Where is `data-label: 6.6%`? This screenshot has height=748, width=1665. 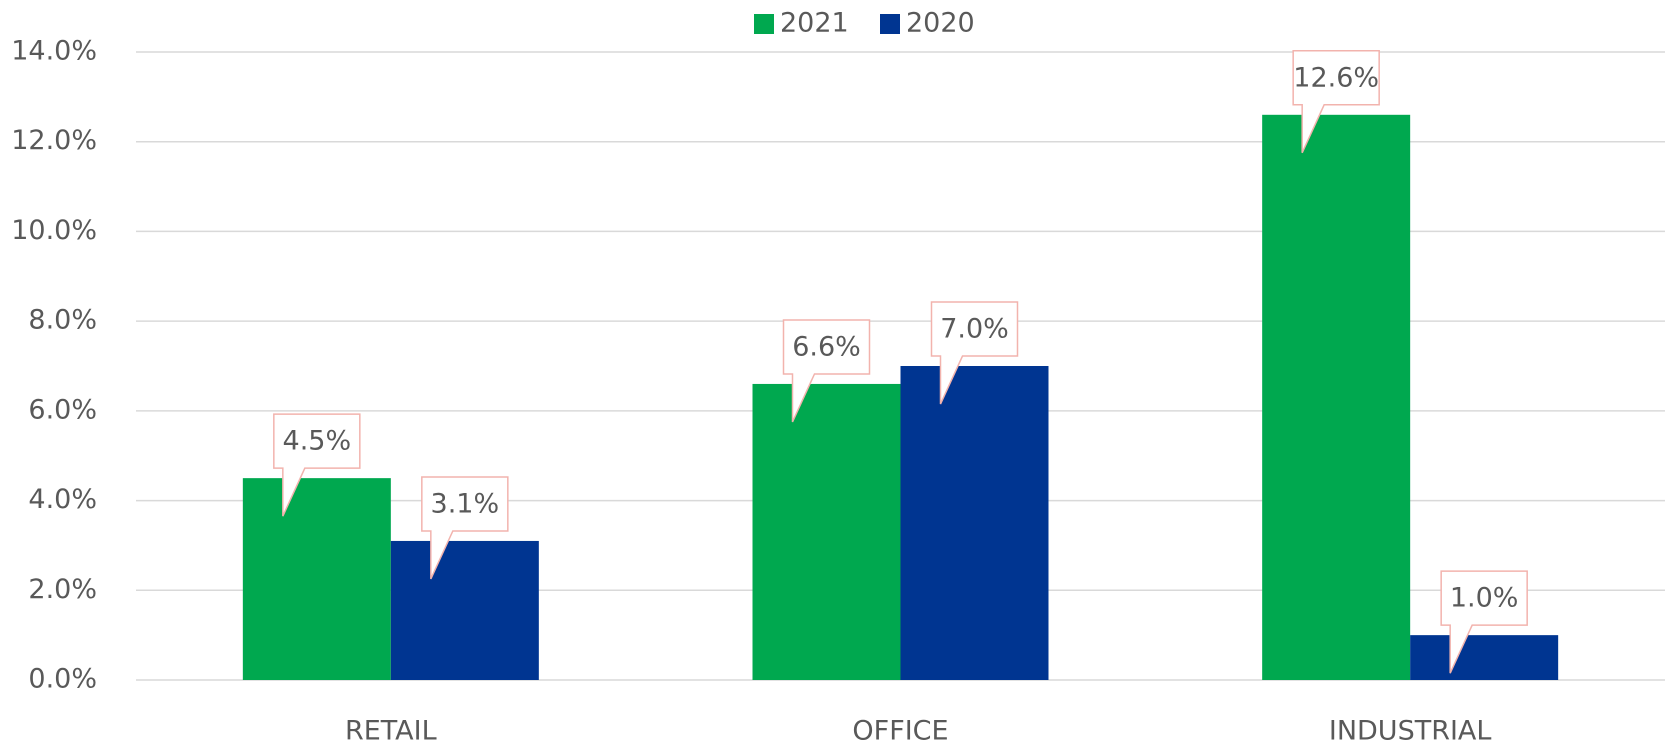 data-label: 6.6% is located at coordinates (826, 346).